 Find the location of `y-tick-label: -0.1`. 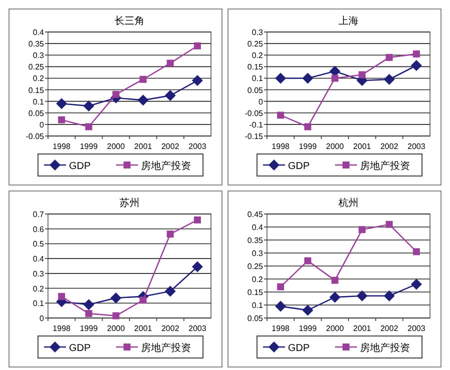

y-tick-label: -0.1 is located at coordinates (256, 125).